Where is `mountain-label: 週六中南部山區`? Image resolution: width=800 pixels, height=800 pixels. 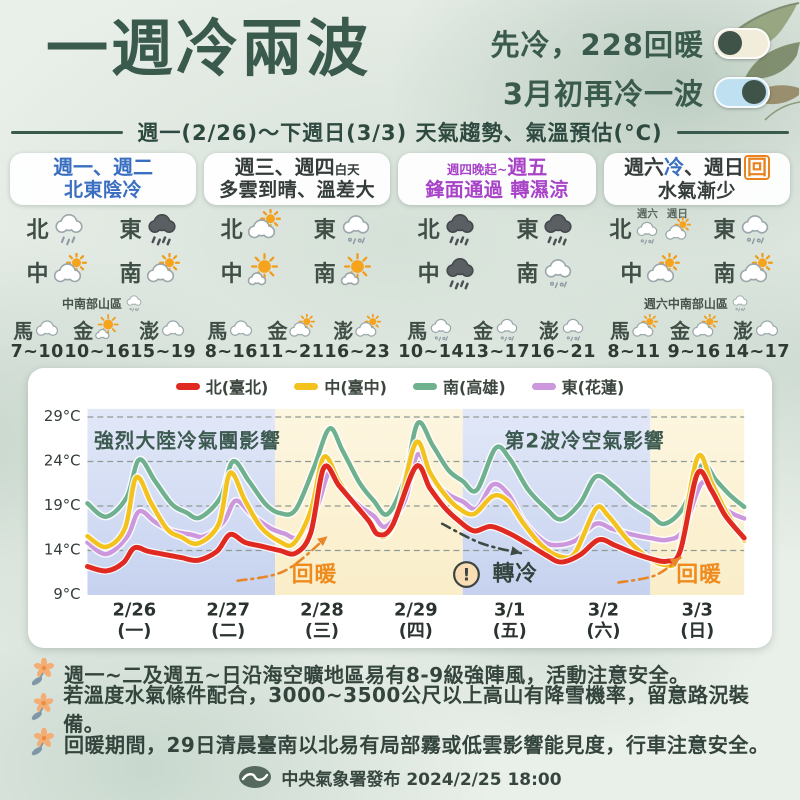 mountain-label: 週六中南部山區 is located at coordinates (685, 303).